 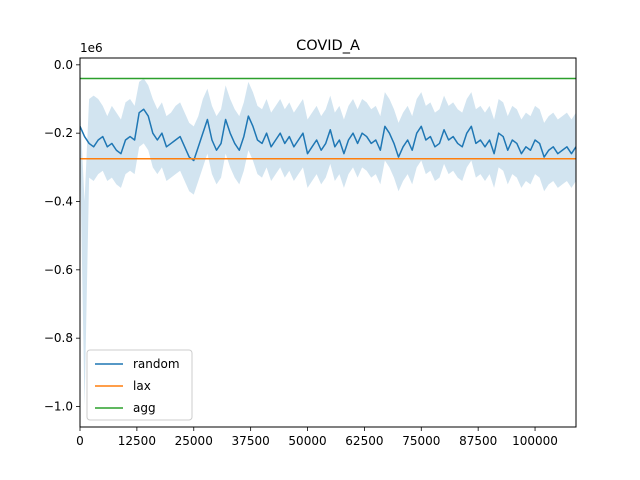 I want to click on y-tick-label: −0.6, so click(x=58, y=270).